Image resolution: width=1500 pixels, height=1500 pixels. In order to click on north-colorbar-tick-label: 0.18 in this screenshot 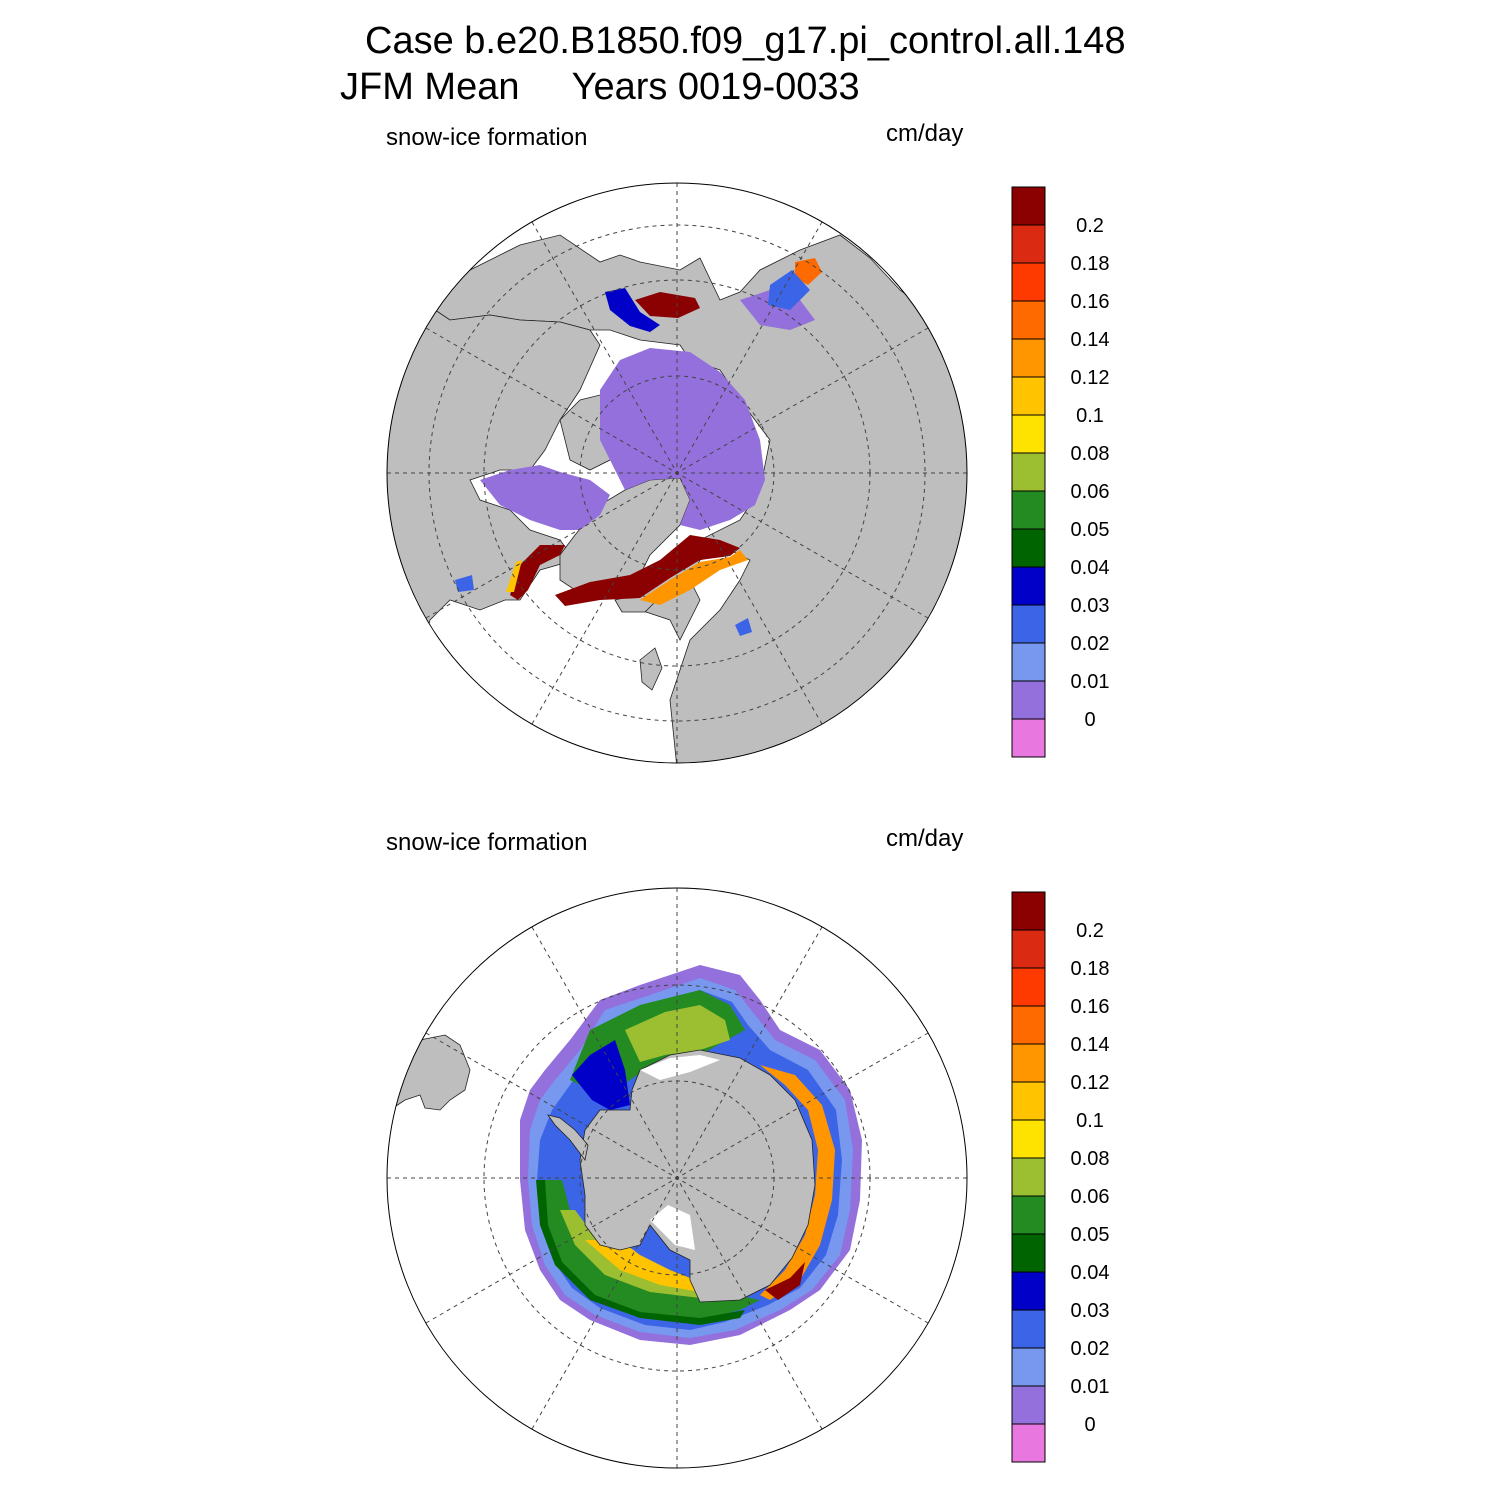, I will do `click(1090, 264)`.